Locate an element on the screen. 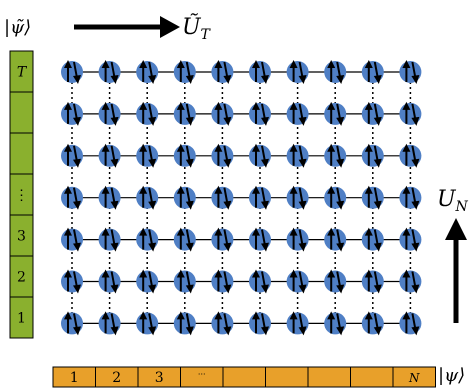  u-n-label: UN is located at coordinates (453, 201).